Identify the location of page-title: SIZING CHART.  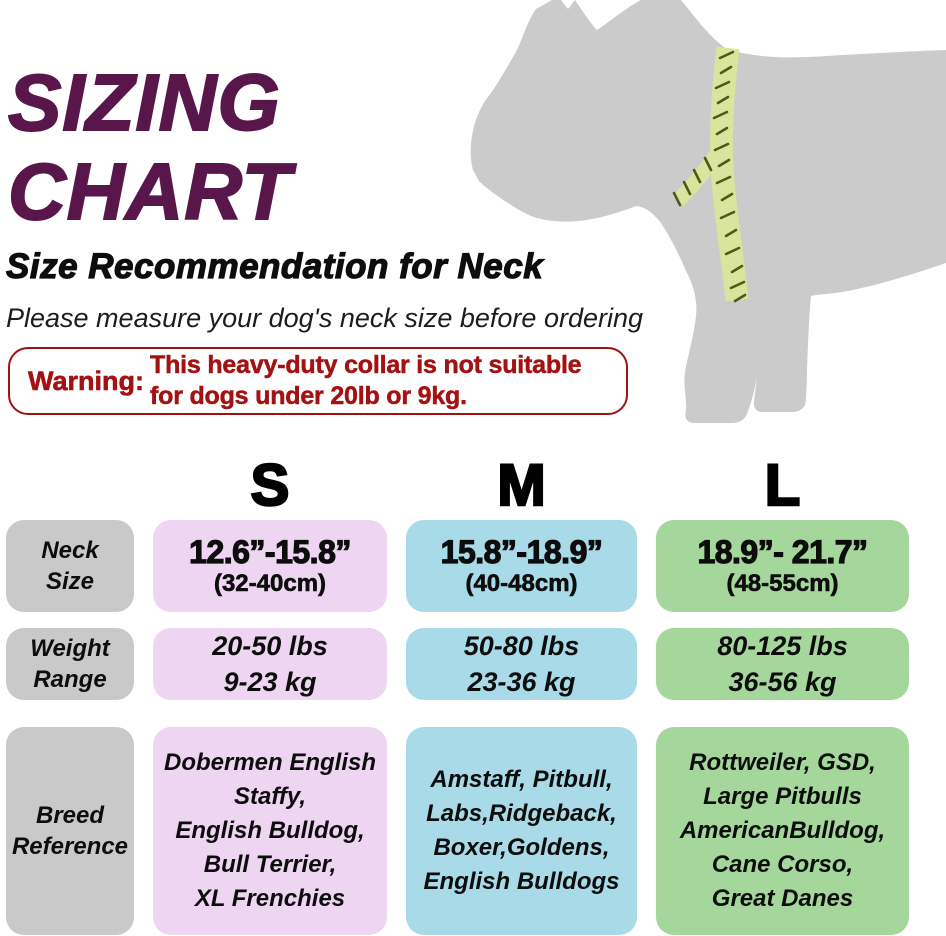
(149, 147).